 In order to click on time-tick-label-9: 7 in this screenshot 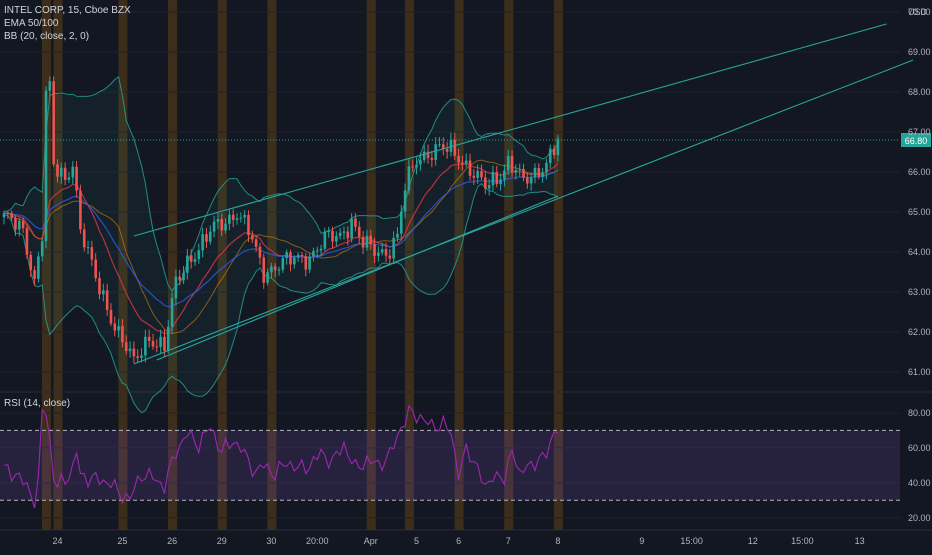, I will do `click(508, 541)`.